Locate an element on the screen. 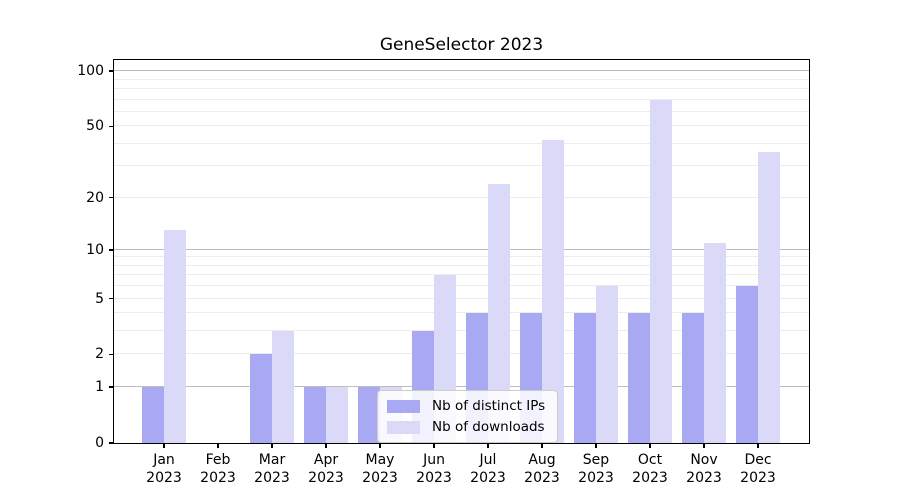  y-tick-label: 2 is located at coordinates (99, 354).